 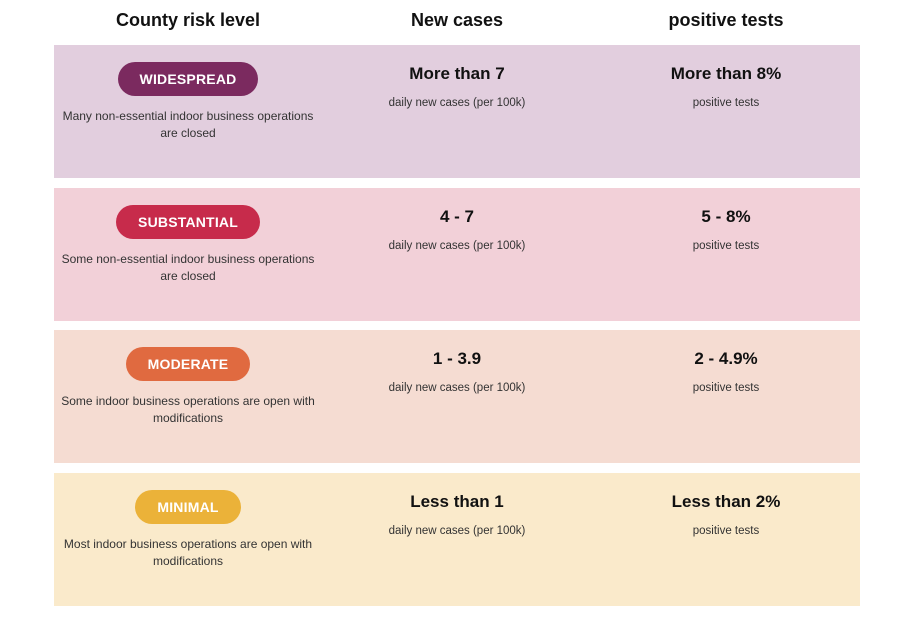 What do you see at coordinates (188, 79) in the screenshot?
I see `risk-badge-widespread: WIDESPREAD` at bounding box center [188, 79].